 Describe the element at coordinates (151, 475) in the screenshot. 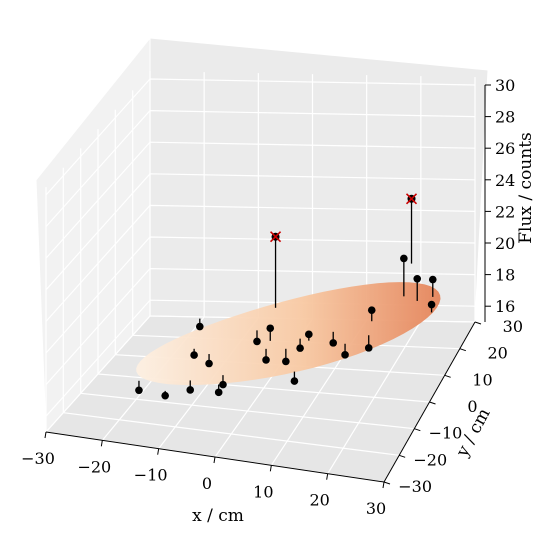

I see `x-tick-label: −10` at that location.